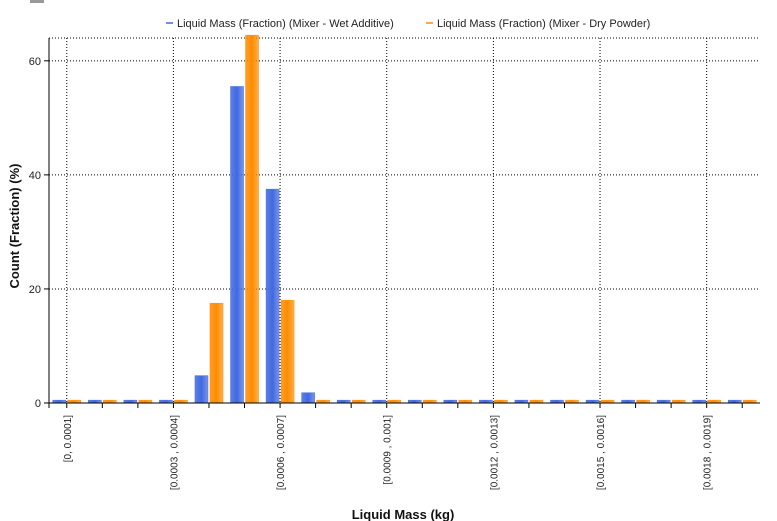 This screenshot has width=777, height=521. What do you see at coordinates (35, 62) in the screenshot?
I see `y-tick-label: 60` at bounding box center [35, 62].